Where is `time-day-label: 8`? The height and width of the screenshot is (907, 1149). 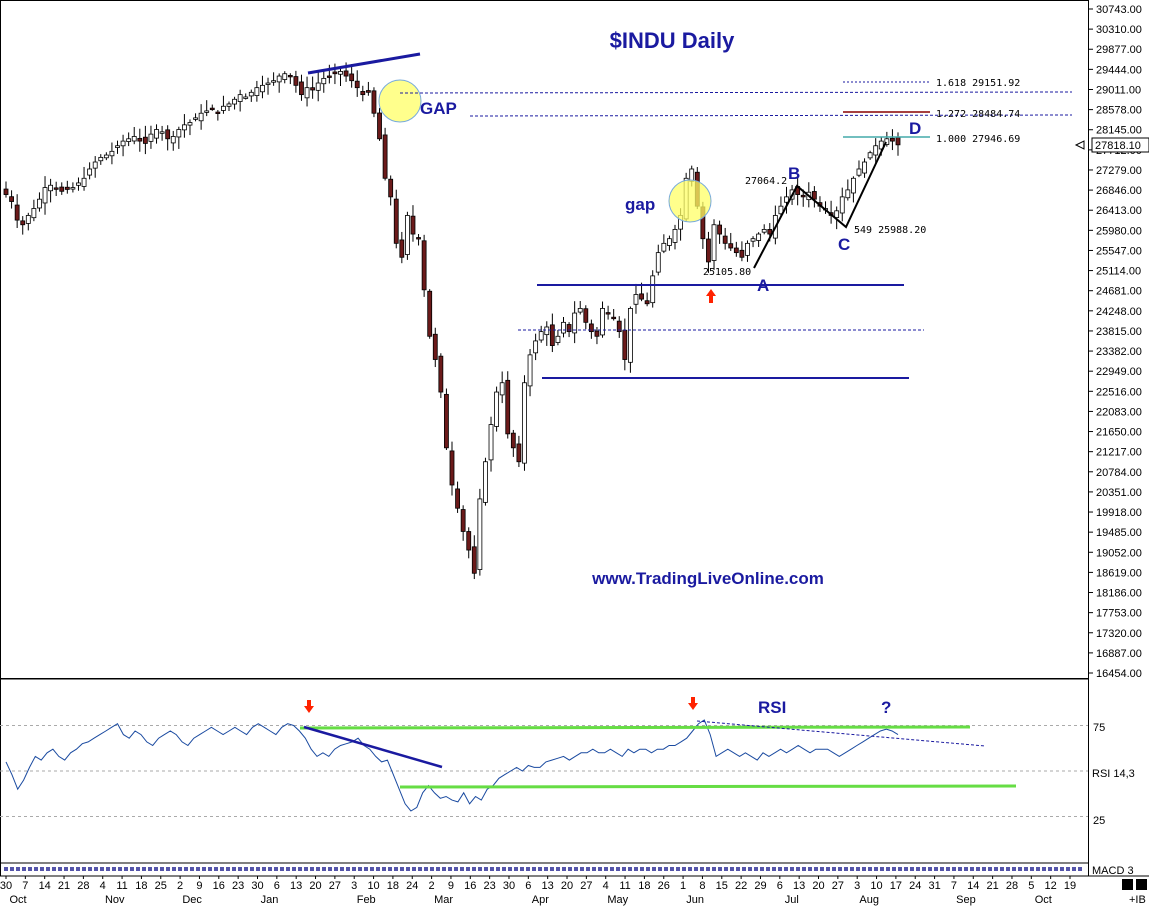 time-day-label: 8 is located at coordinates (702, 886).